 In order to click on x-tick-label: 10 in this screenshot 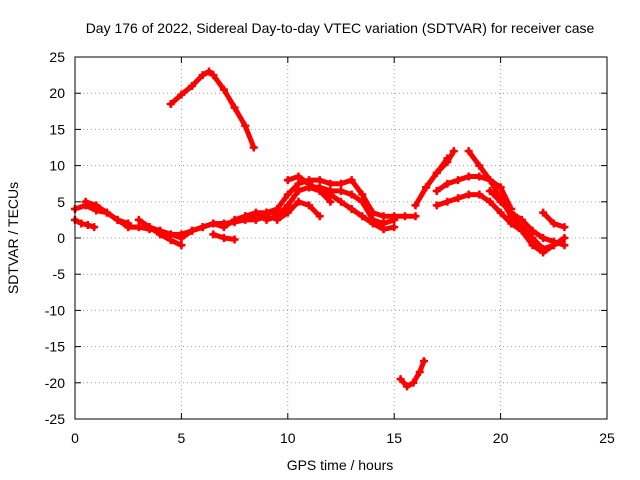, I will do `click(288, 438)`.